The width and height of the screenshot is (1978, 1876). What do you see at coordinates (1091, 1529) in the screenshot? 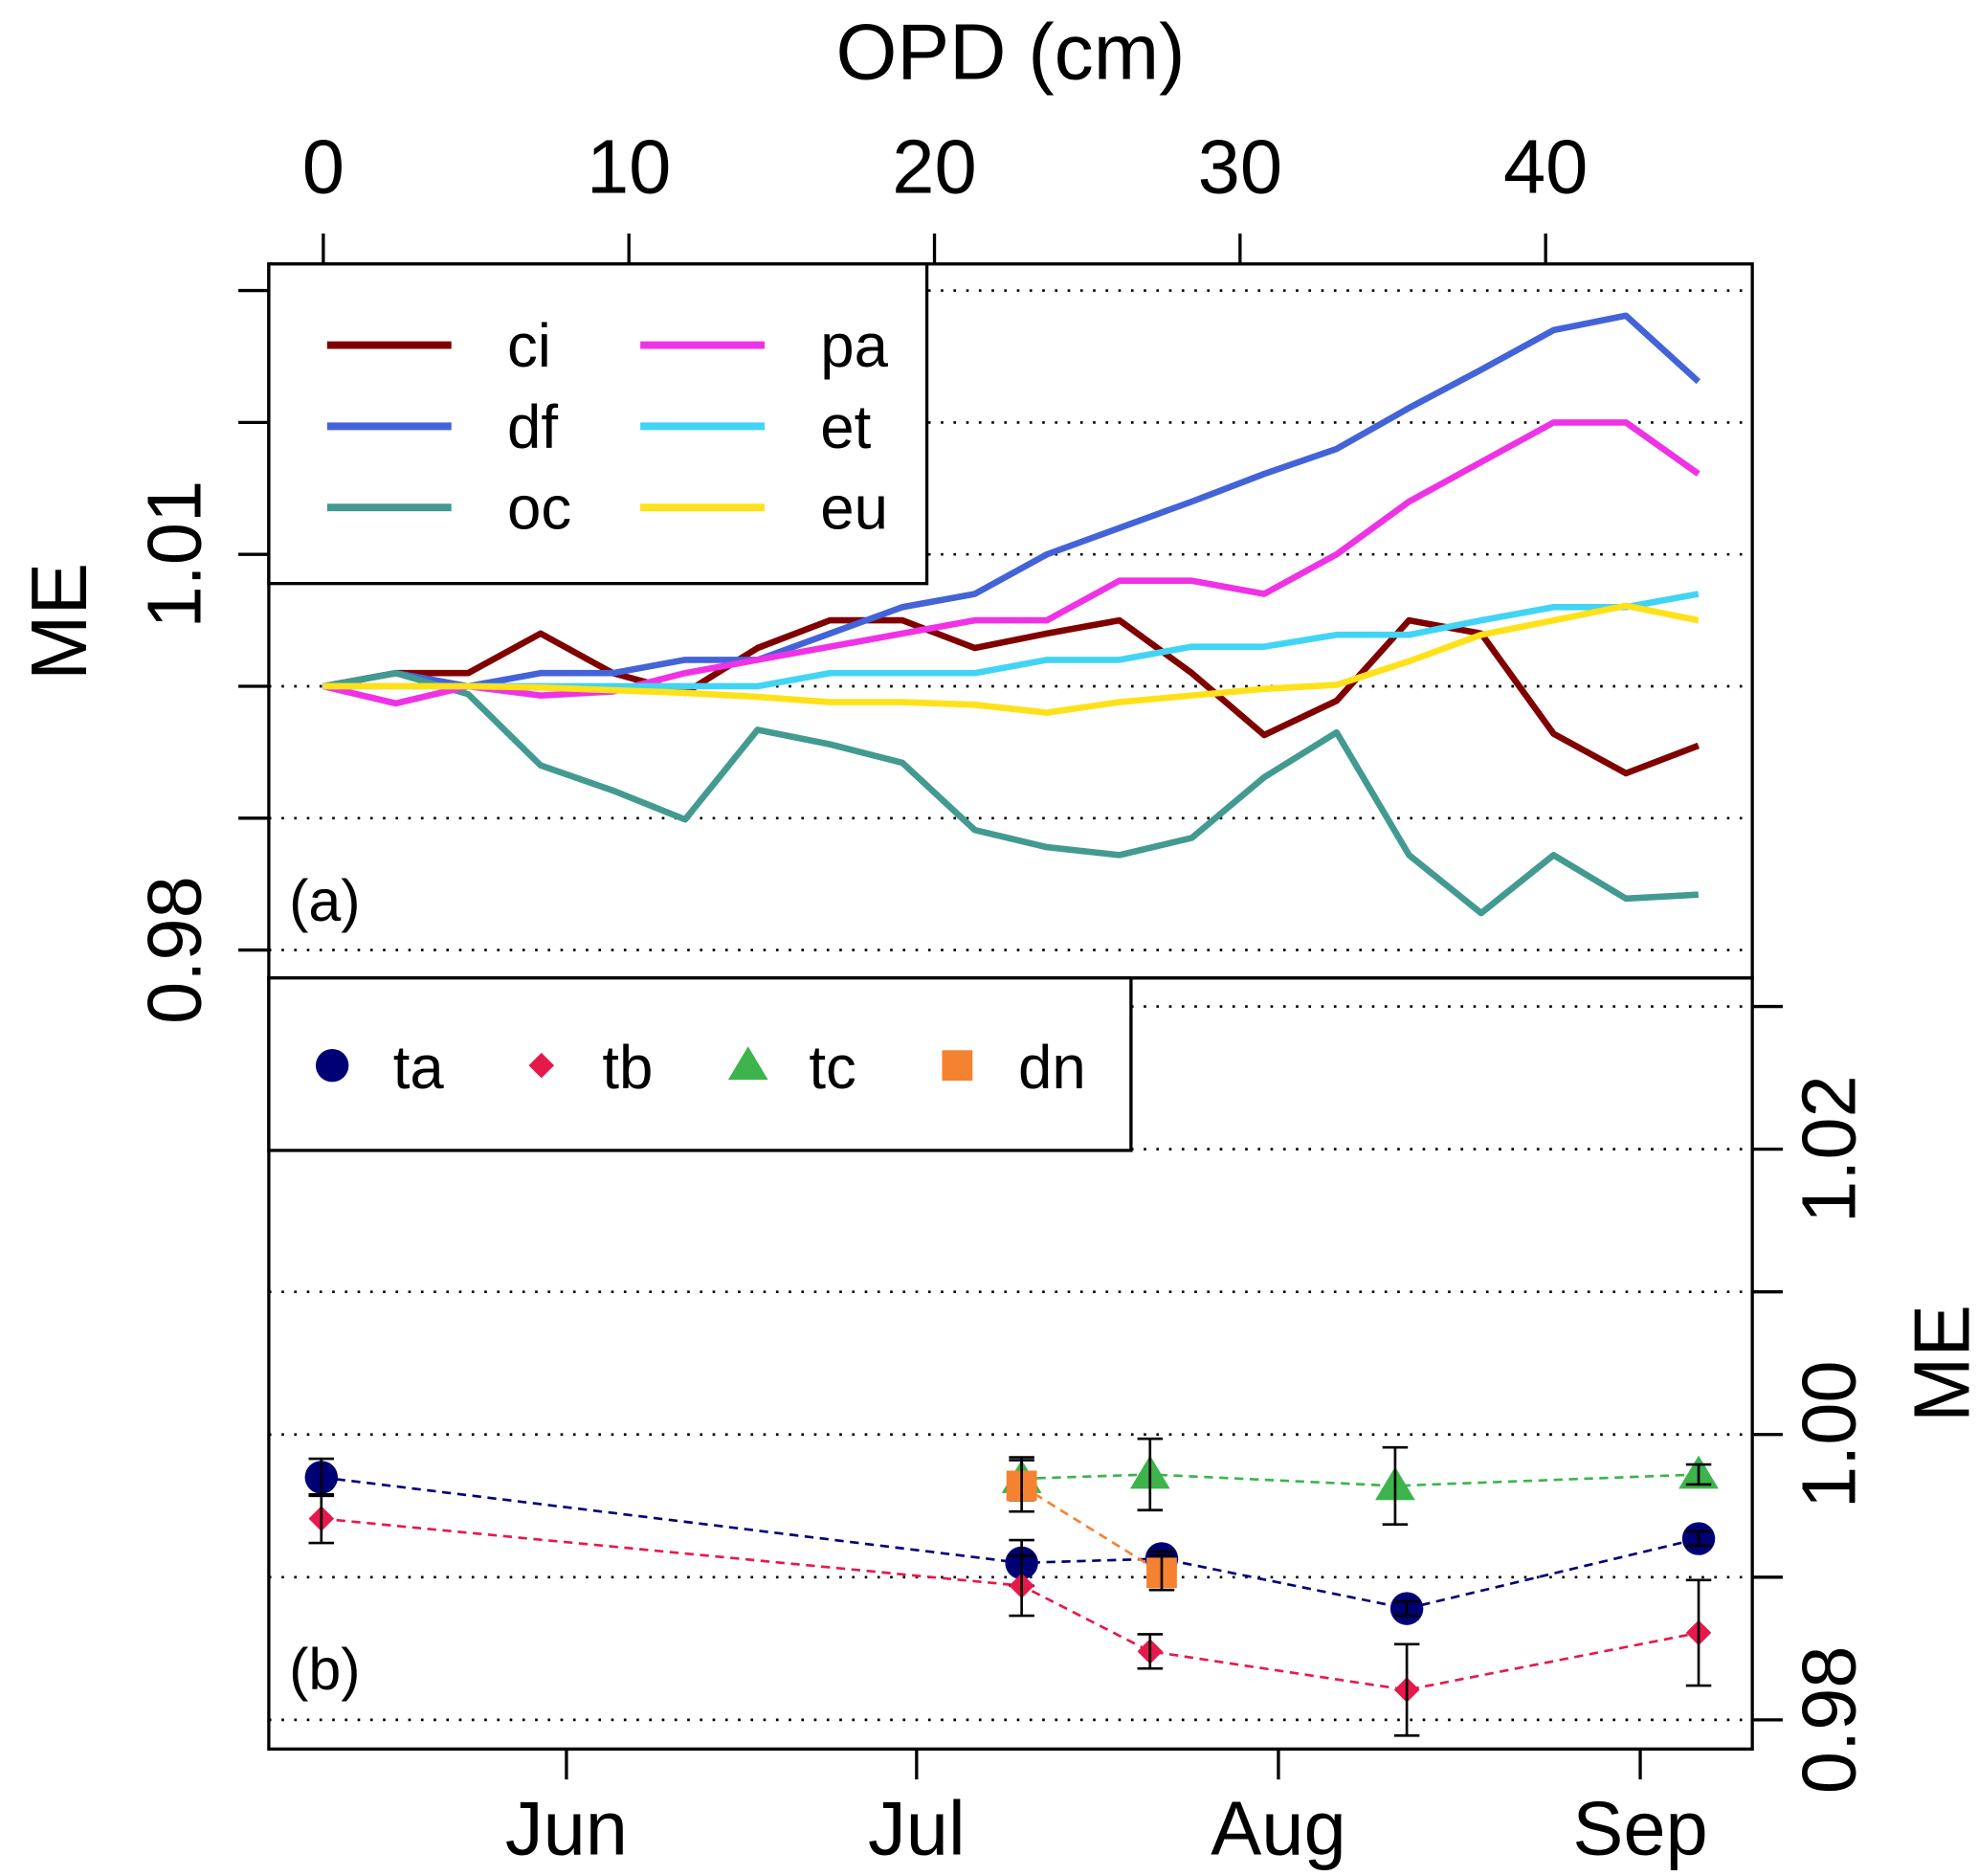
I see `series-line-dn` at bounding box center [1091, 1529].